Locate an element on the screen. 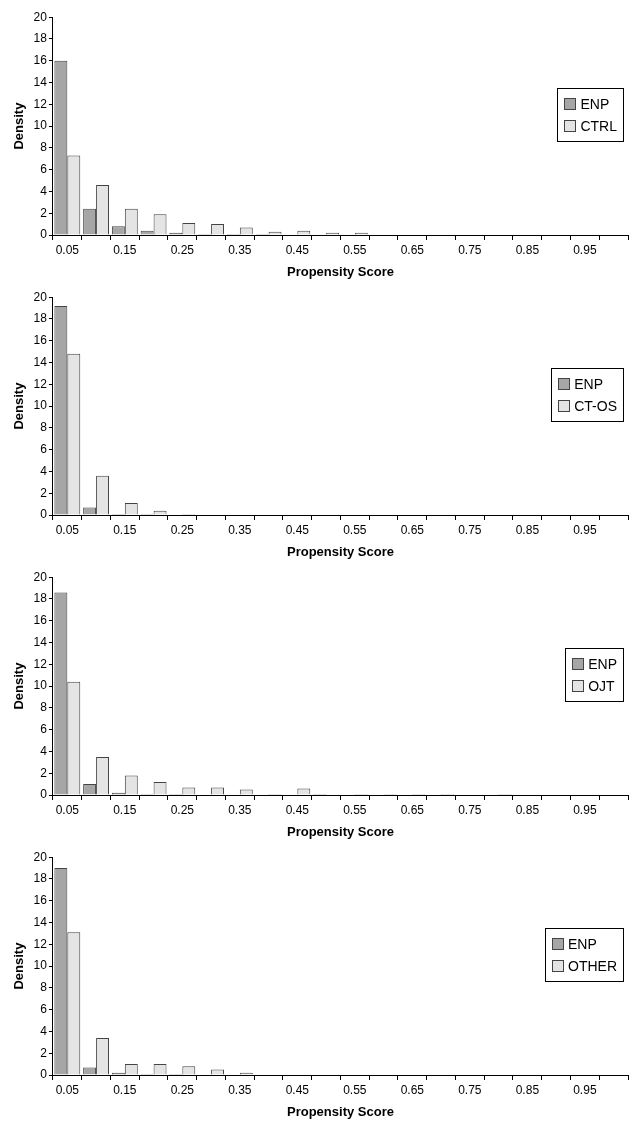  legend-label: CTRL is located at coordinates (598, 126).